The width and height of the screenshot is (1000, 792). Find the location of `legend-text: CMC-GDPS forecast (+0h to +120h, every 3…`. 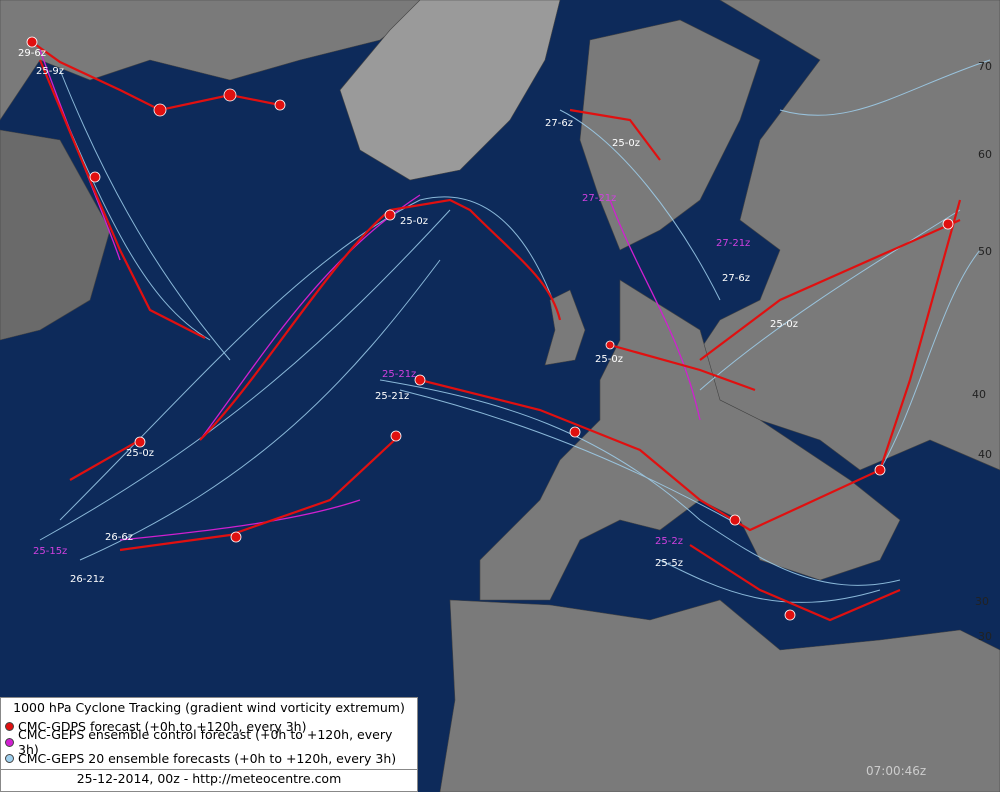

legend-text: CMC-GDPS forecast (+0h to +120h, every 3… is located at coordinates (162, 726).